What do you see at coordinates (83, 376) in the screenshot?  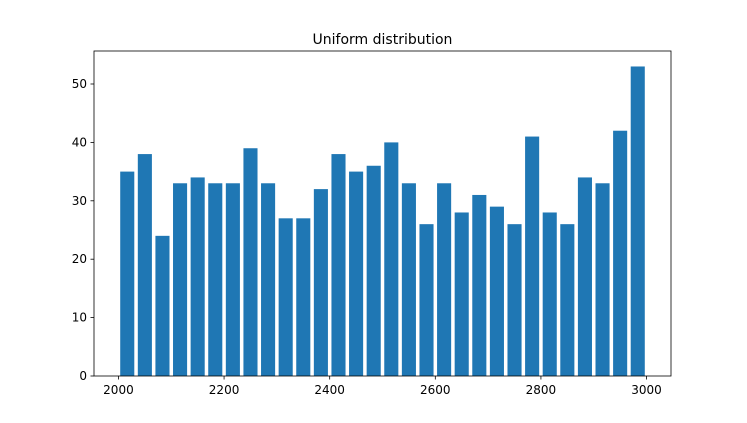 I see `y-tick-label: 0` at bounding box center [83, 376].